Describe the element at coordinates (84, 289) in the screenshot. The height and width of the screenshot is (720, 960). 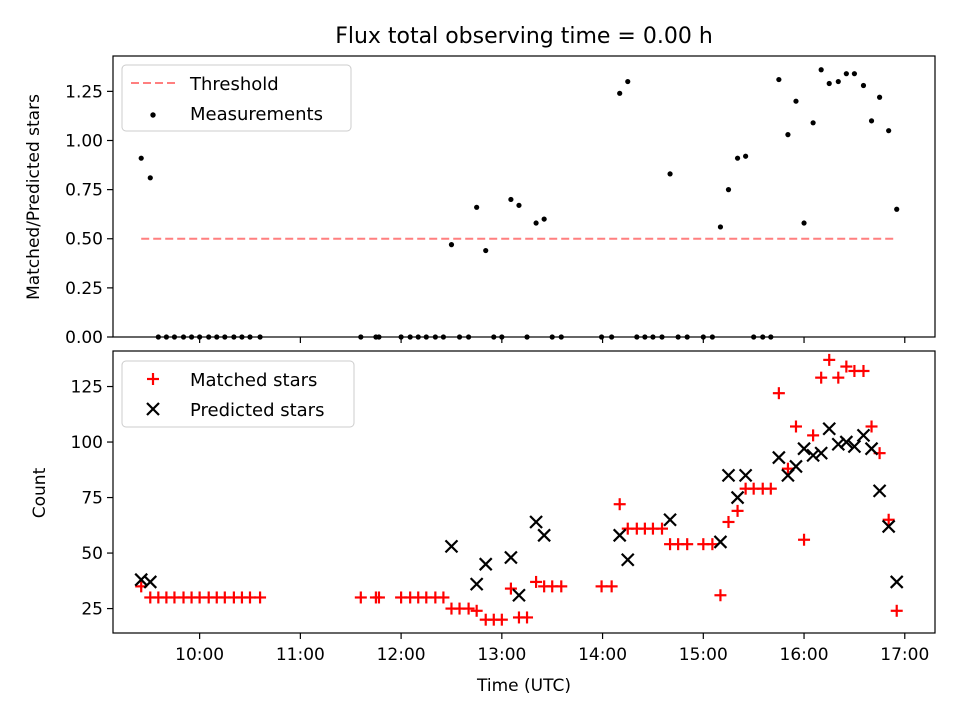
I see `y-tick-label: 0.25` at that location.